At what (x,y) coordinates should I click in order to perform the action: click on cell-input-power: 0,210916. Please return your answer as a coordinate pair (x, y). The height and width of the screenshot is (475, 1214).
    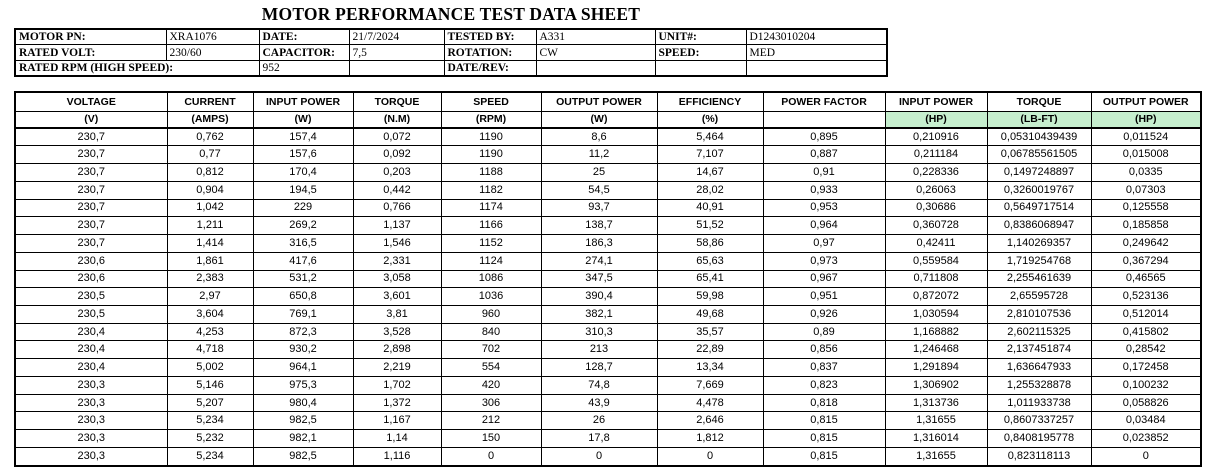
    Looking at the image, I should click on (936, 137).